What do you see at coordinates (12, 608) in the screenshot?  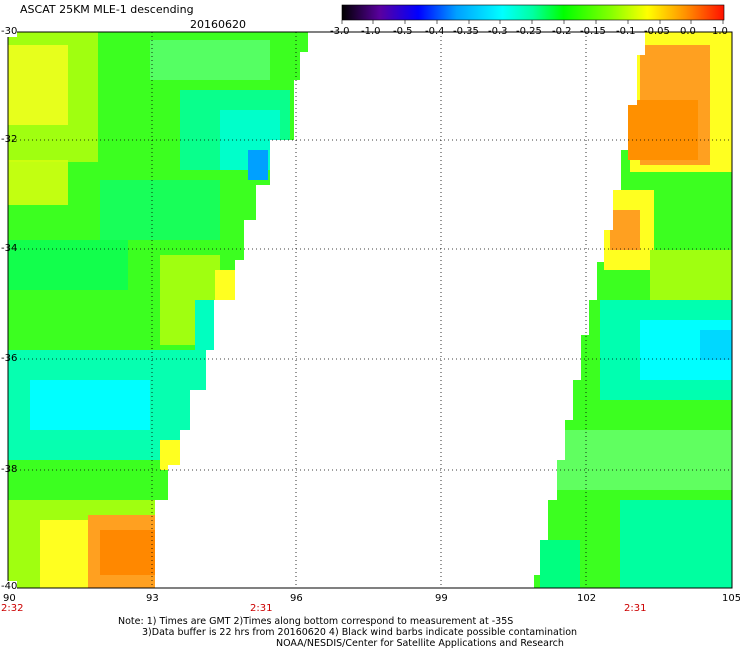 I see `time-label-left: 2:32` at bounding box center [12, 608].